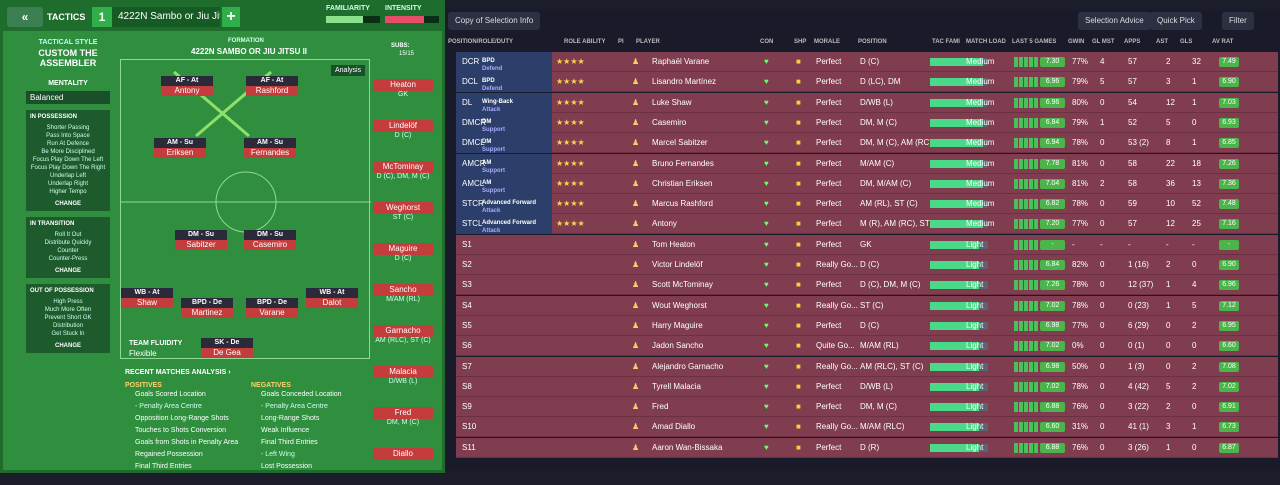  Describe the element at coordinates (25, 17) in the screenshot. I see `back-button: «` at that location.